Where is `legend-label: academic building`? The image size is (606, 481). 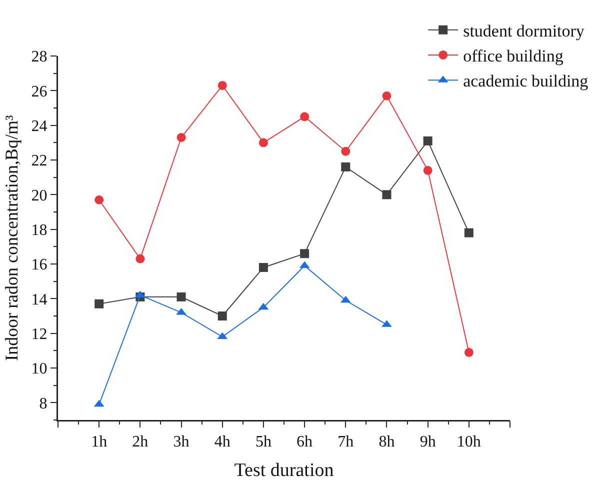 legend-label: academic building is located at coordinates (526, 81).